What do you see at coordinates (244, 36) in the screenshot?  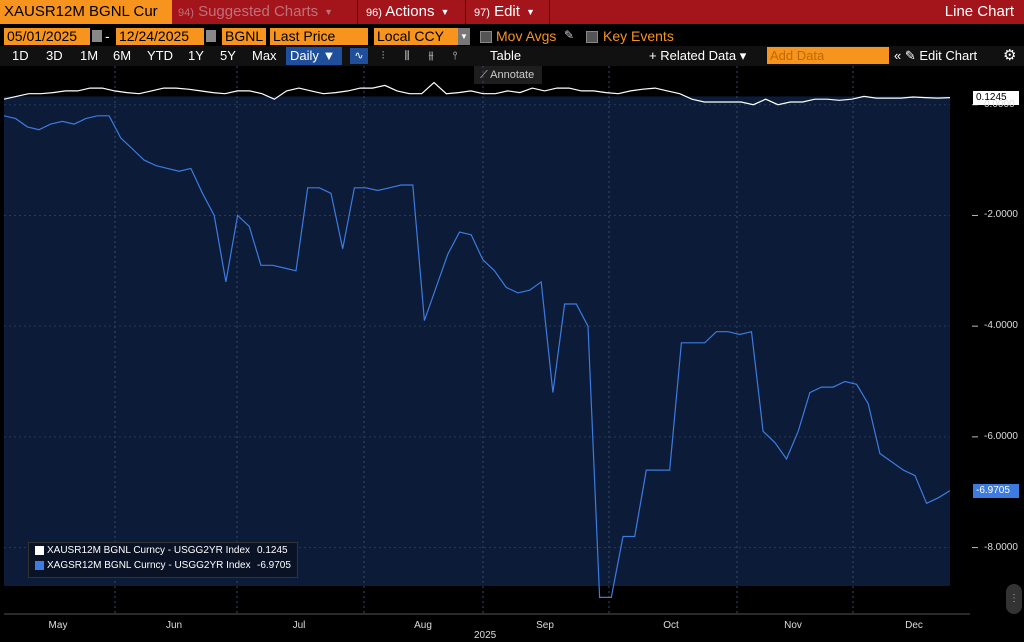 I see `source-field: BGNL` at bounding box center [244, 36].